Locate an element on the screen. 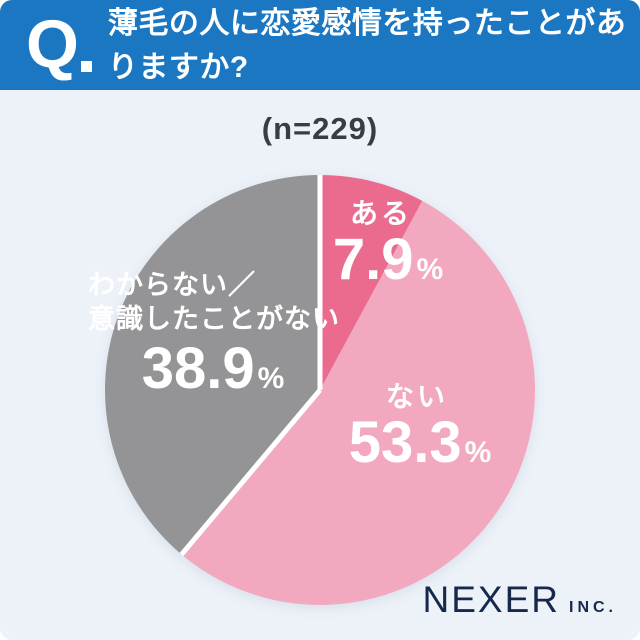  slice-label-aru: ある is located at coordinates (380, 213).